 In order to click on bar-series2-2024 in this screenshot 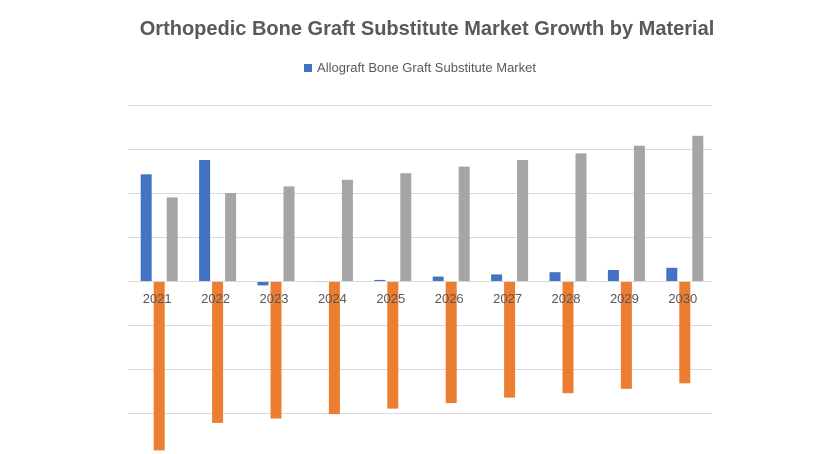, I will do `click(334, 348)`.